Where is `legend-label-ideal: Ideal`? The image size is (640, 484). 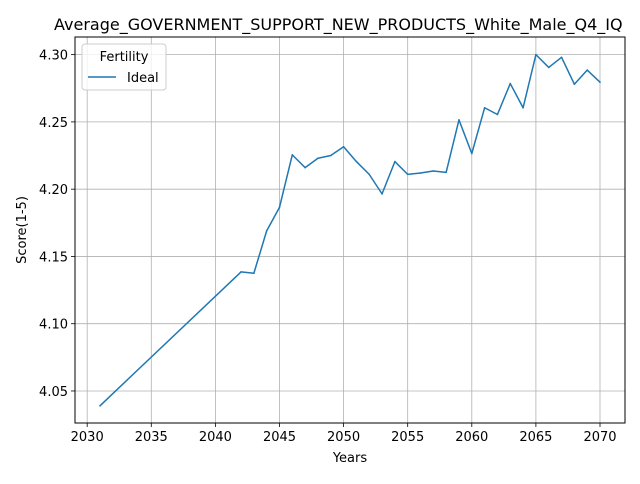
legend-label-ideal: Ideal is located at coordinates (143, 78).